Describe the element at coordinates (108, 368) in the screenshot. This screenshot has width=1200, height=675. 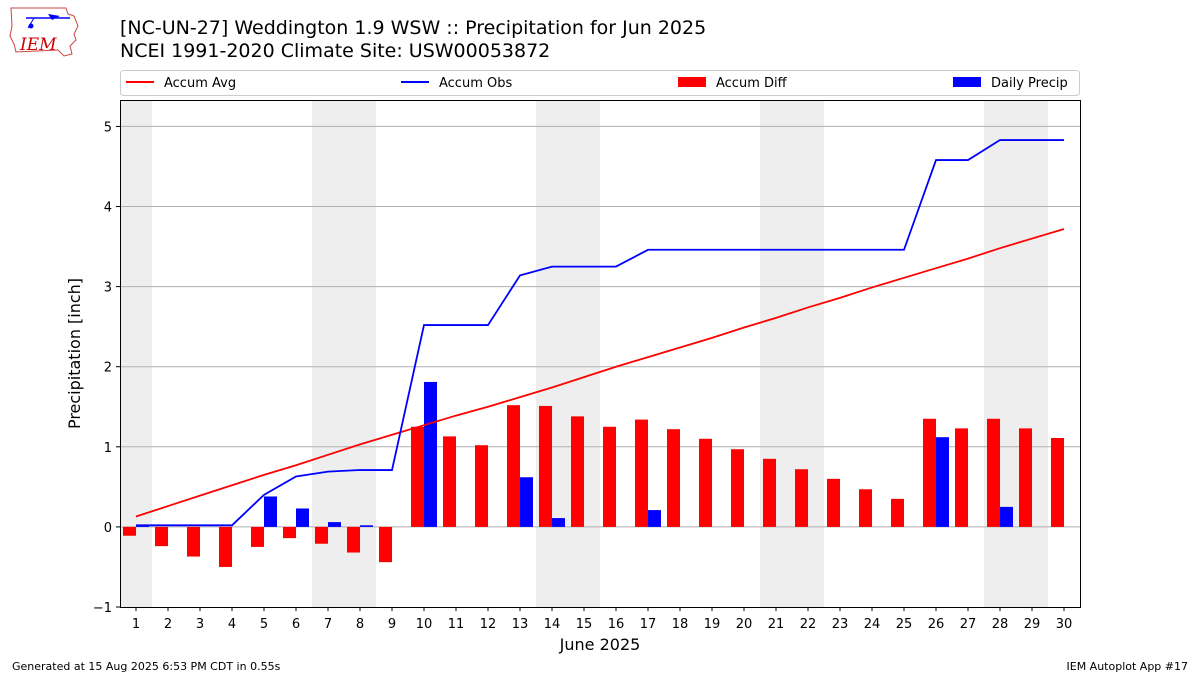
I see `y-tick-label-2: 2` at that location.